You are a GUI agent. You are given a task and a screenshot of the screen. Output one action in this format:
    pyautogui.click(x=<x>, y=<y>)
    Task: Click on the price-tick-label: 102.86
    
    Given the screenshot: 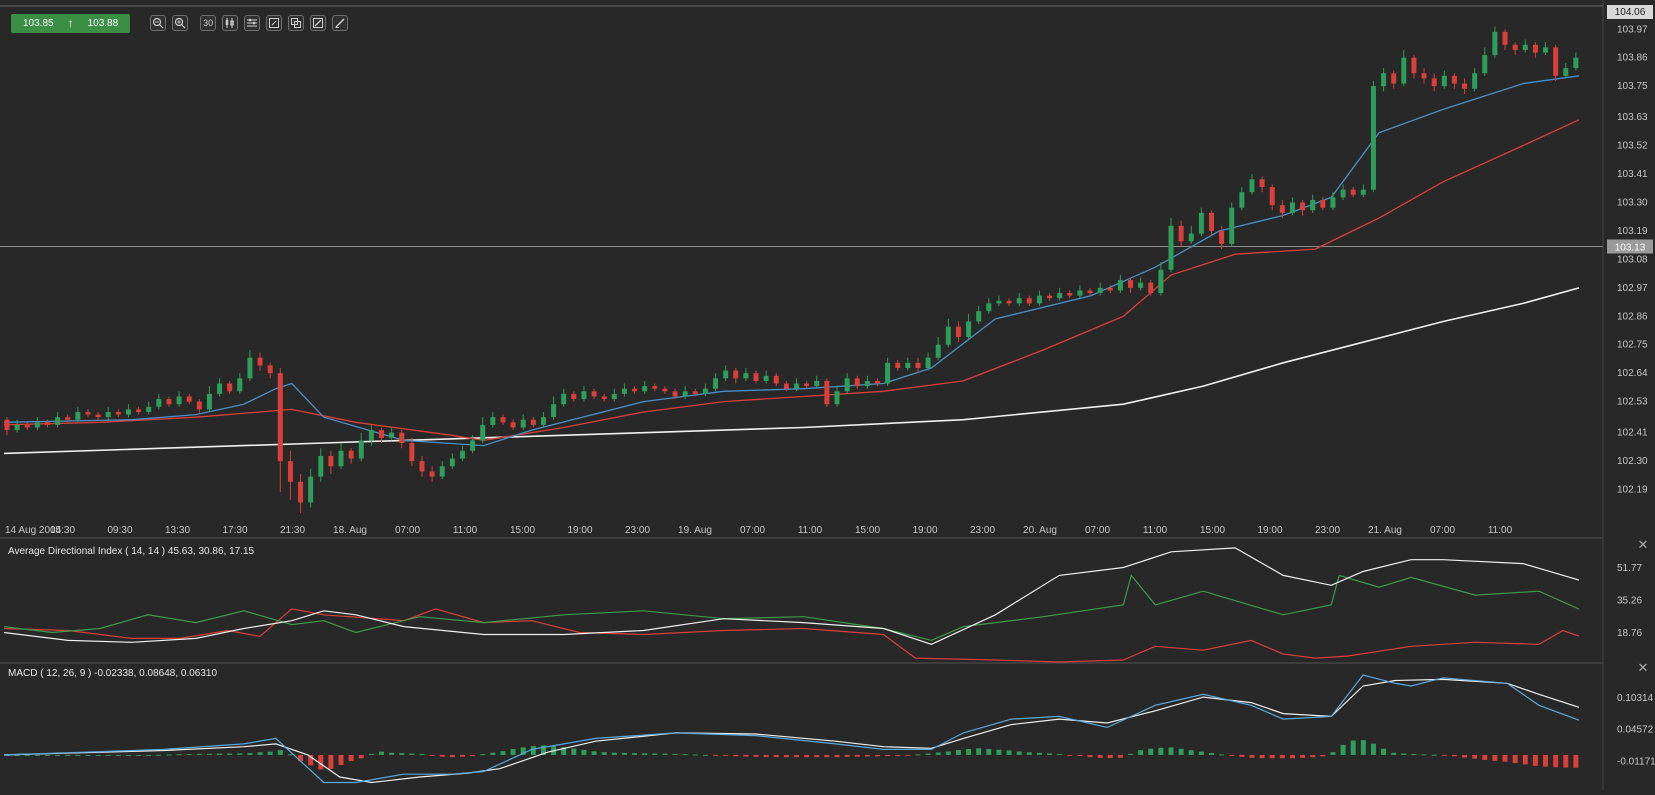 What is the action you would take?
    pyautogui.click(x=1632, y=316)
    